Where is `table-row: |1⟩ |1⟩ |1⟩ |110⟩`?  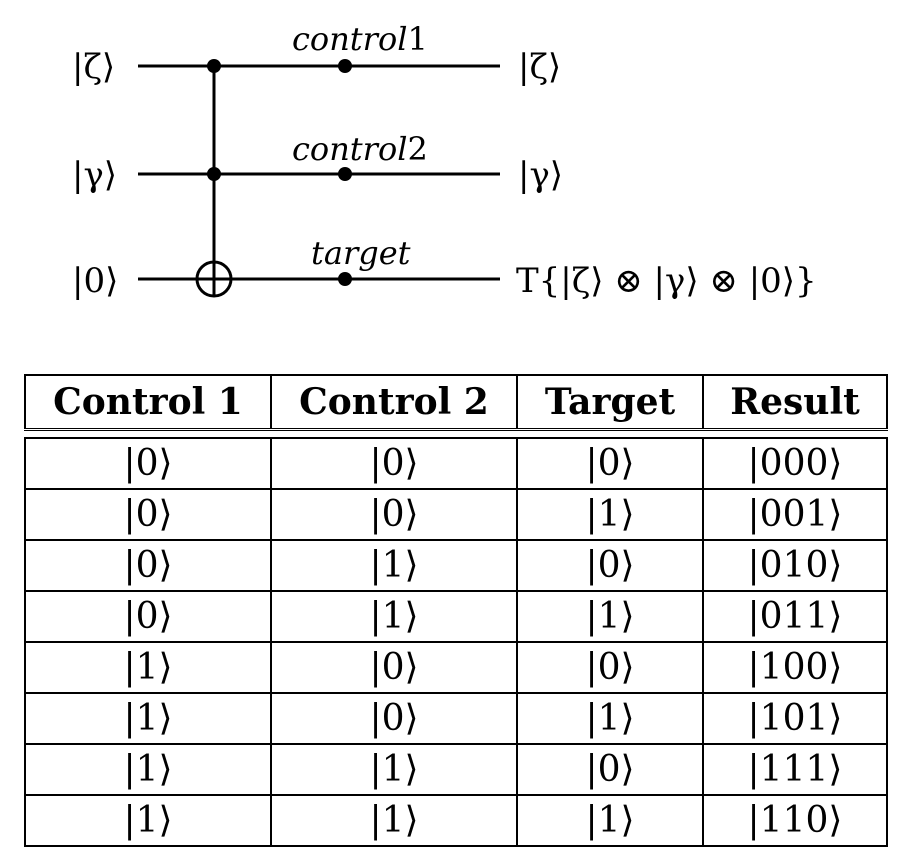
table-row: |1⟩ |1⟩ |1⟩ |110⟩ is located at coordinates (456, 820).